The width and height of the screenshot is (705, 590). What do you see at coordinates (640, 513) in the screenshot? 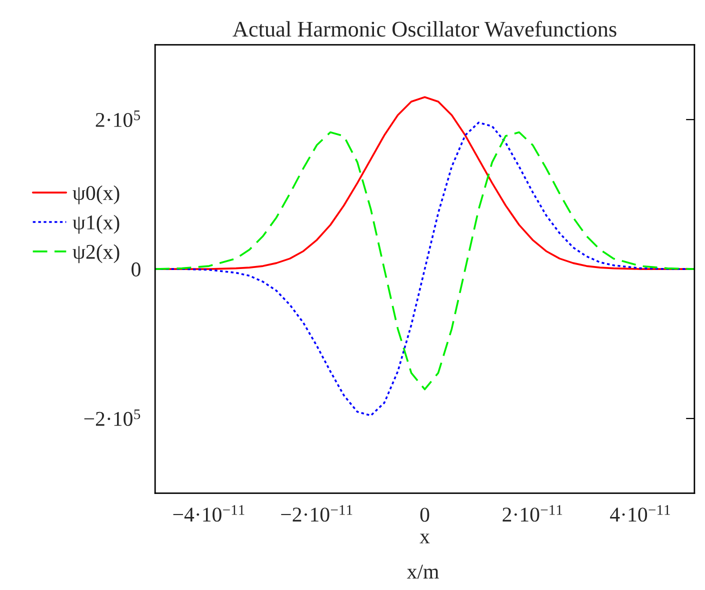
I see `x-tick-label: 4·10$^{−11}$` at bounding box center [640, 513].